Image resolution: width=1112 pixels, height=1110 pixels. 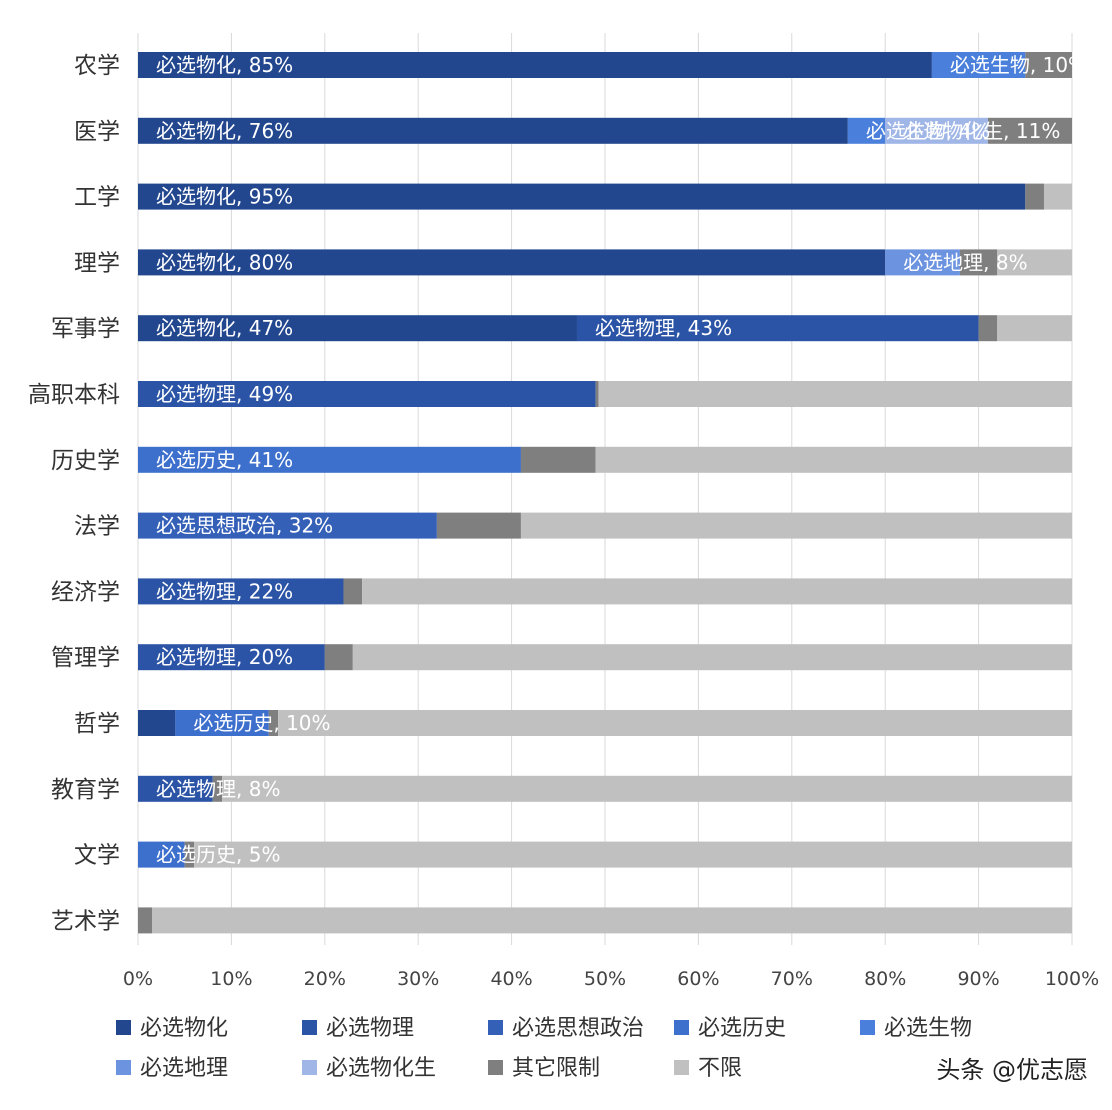 What do you see at coordinates (578, 1028) in the screenshot?
I see `legend-entry: 必选思想政治` at bounding box center [578, 1028].